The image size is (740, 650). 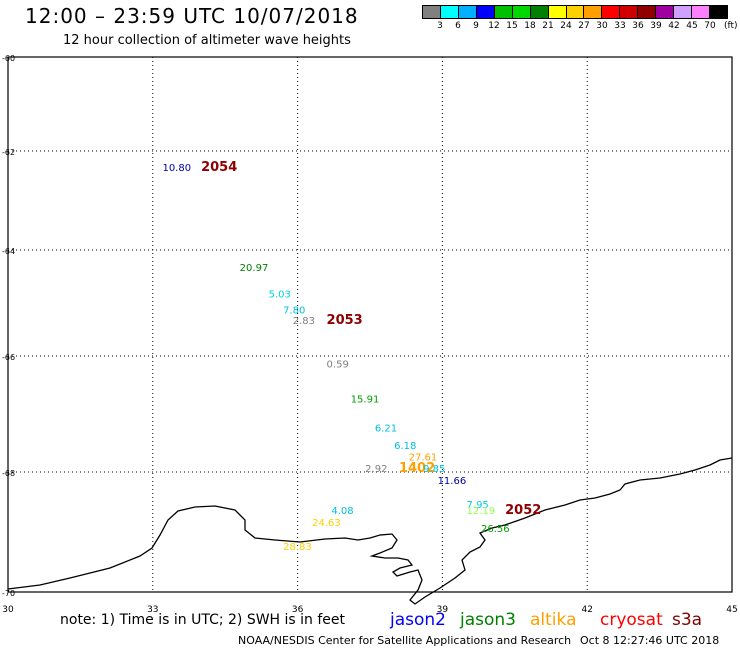 I want to click on wave-height-label: 20.97, so click(x=254, y=268).